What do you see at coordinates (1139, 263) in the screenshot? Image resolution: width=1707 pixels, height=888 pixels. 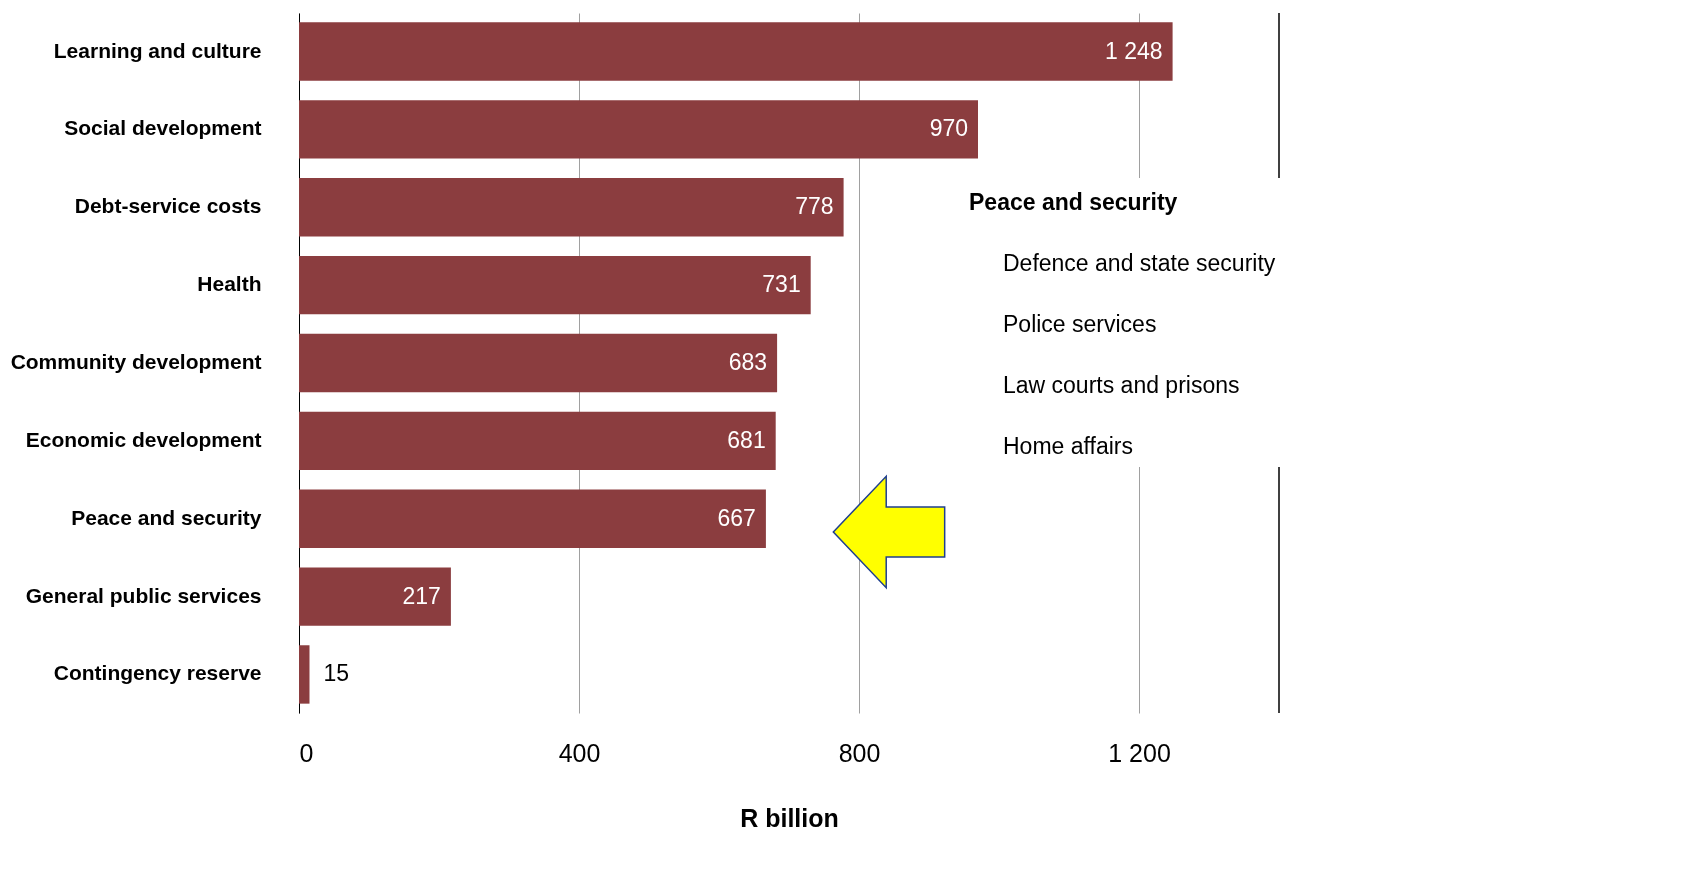 I see `annotation: Defence and state security` at bounding box center [1139, 263].